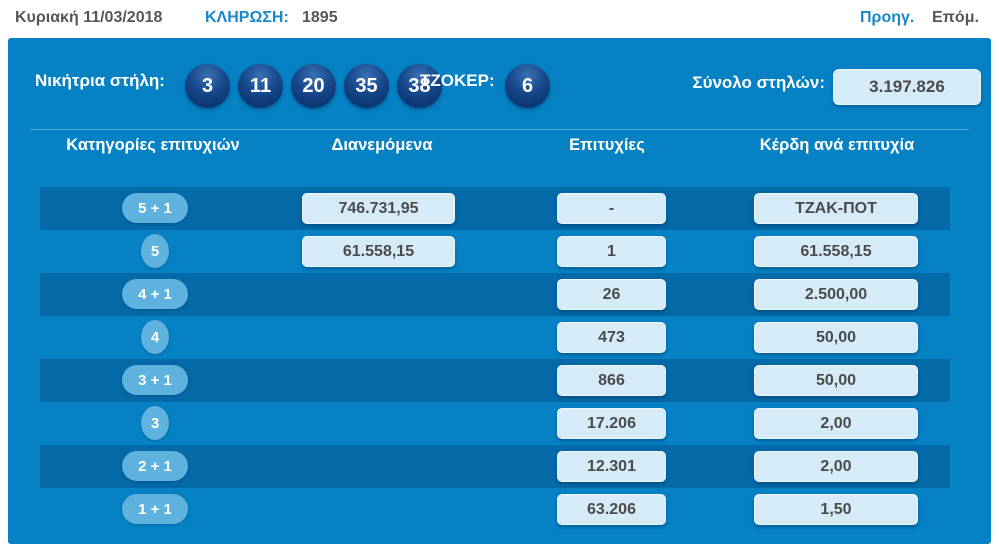 The height and width of the screenshot is (548, 999). What do you see at coordinates (887, 17) in the screenshot?
I see `previous-draw-link: Προηγ.` at bounding box center [887, 17].